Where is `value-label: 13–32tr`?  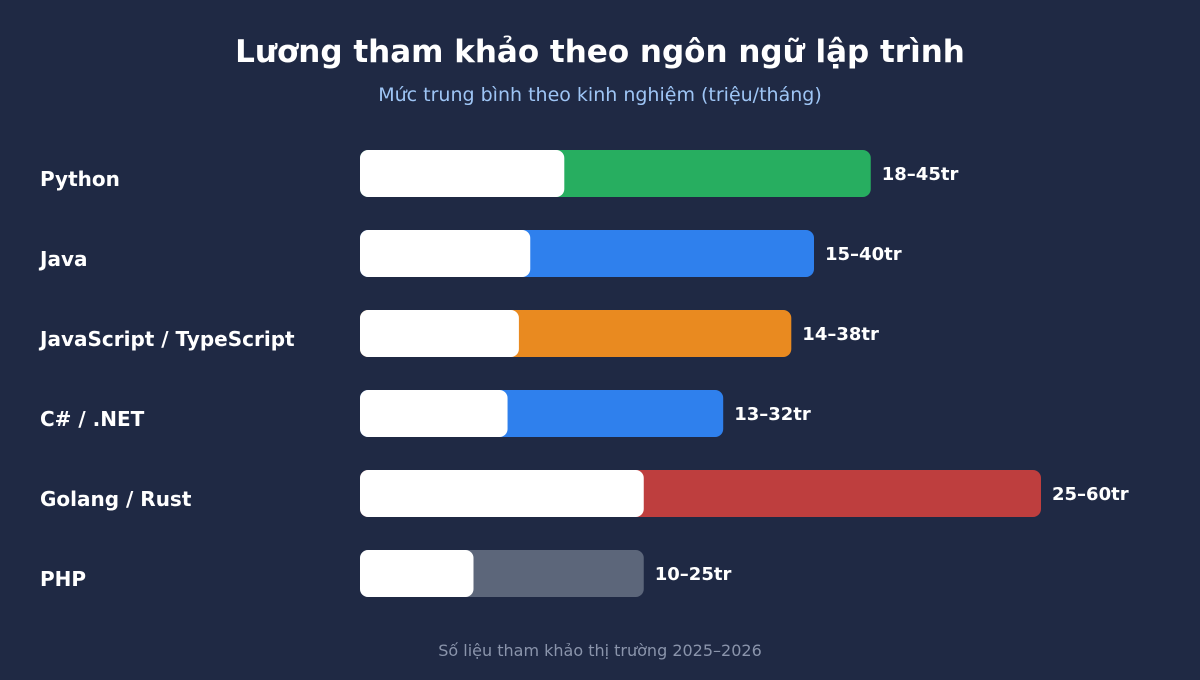 value-label: 13–32tr is located at coordinates (772, 414).